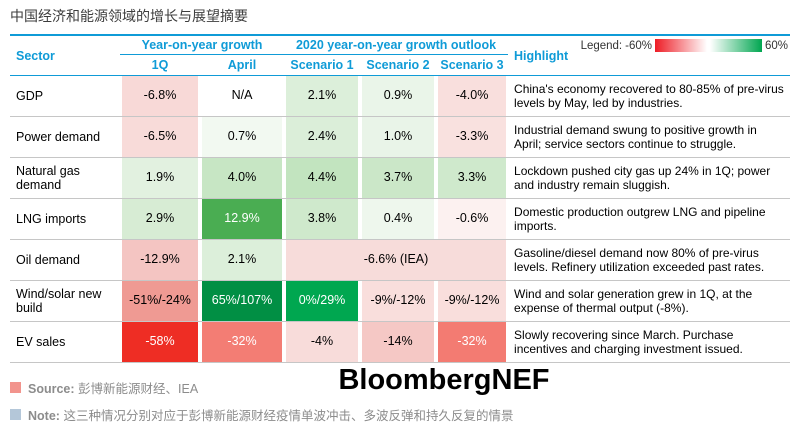  I want to click on sector-cell: GDP, so click(65, 96).